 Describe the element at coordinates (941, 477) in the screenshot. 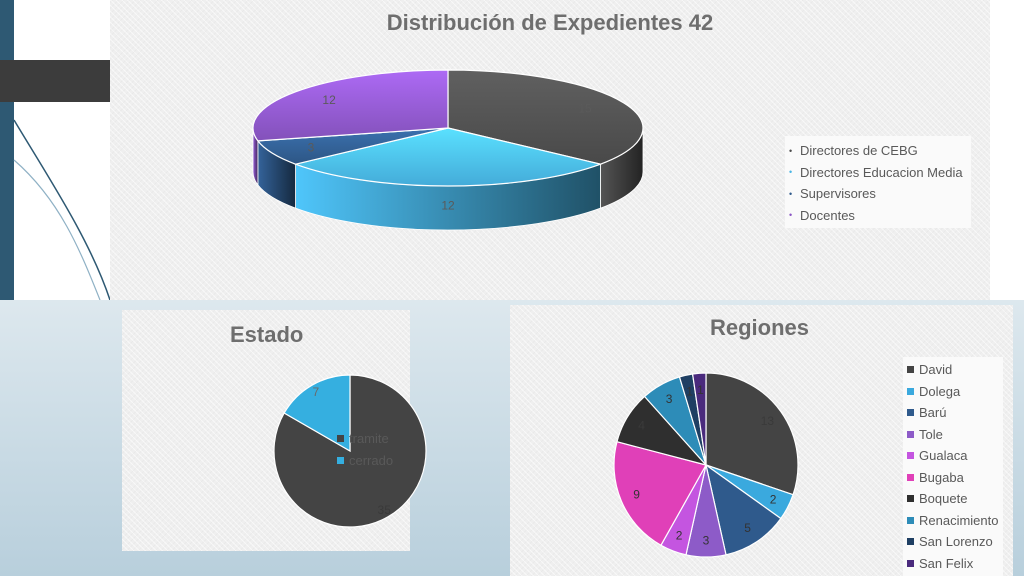

I see `legend-label: Bugaba` at that location.